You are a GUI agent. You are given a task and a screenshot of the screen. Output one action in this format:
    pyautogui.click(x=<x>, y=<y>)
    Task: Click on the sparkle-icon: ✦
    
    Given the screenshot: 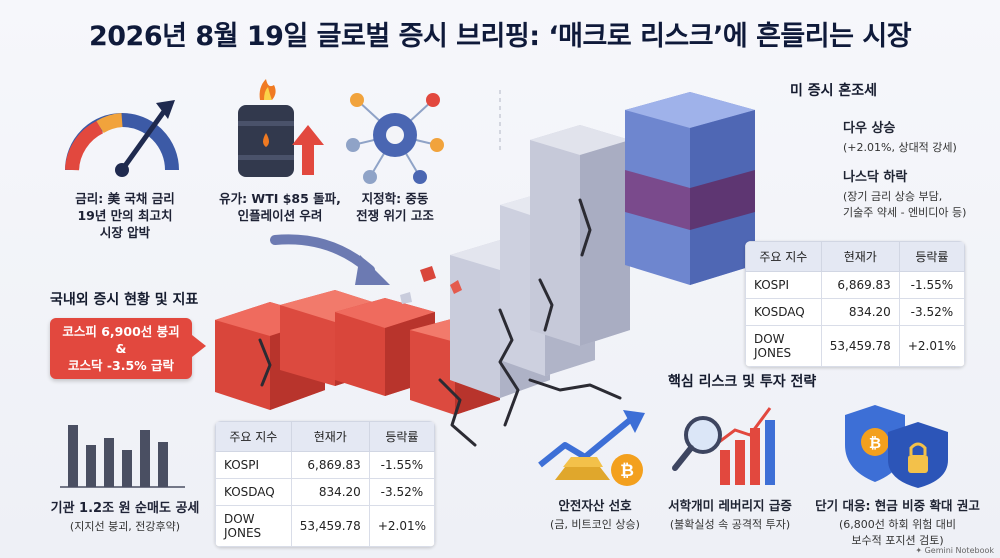 What is the action you would take?
    pyautogui.click(x=919, y=550)
    